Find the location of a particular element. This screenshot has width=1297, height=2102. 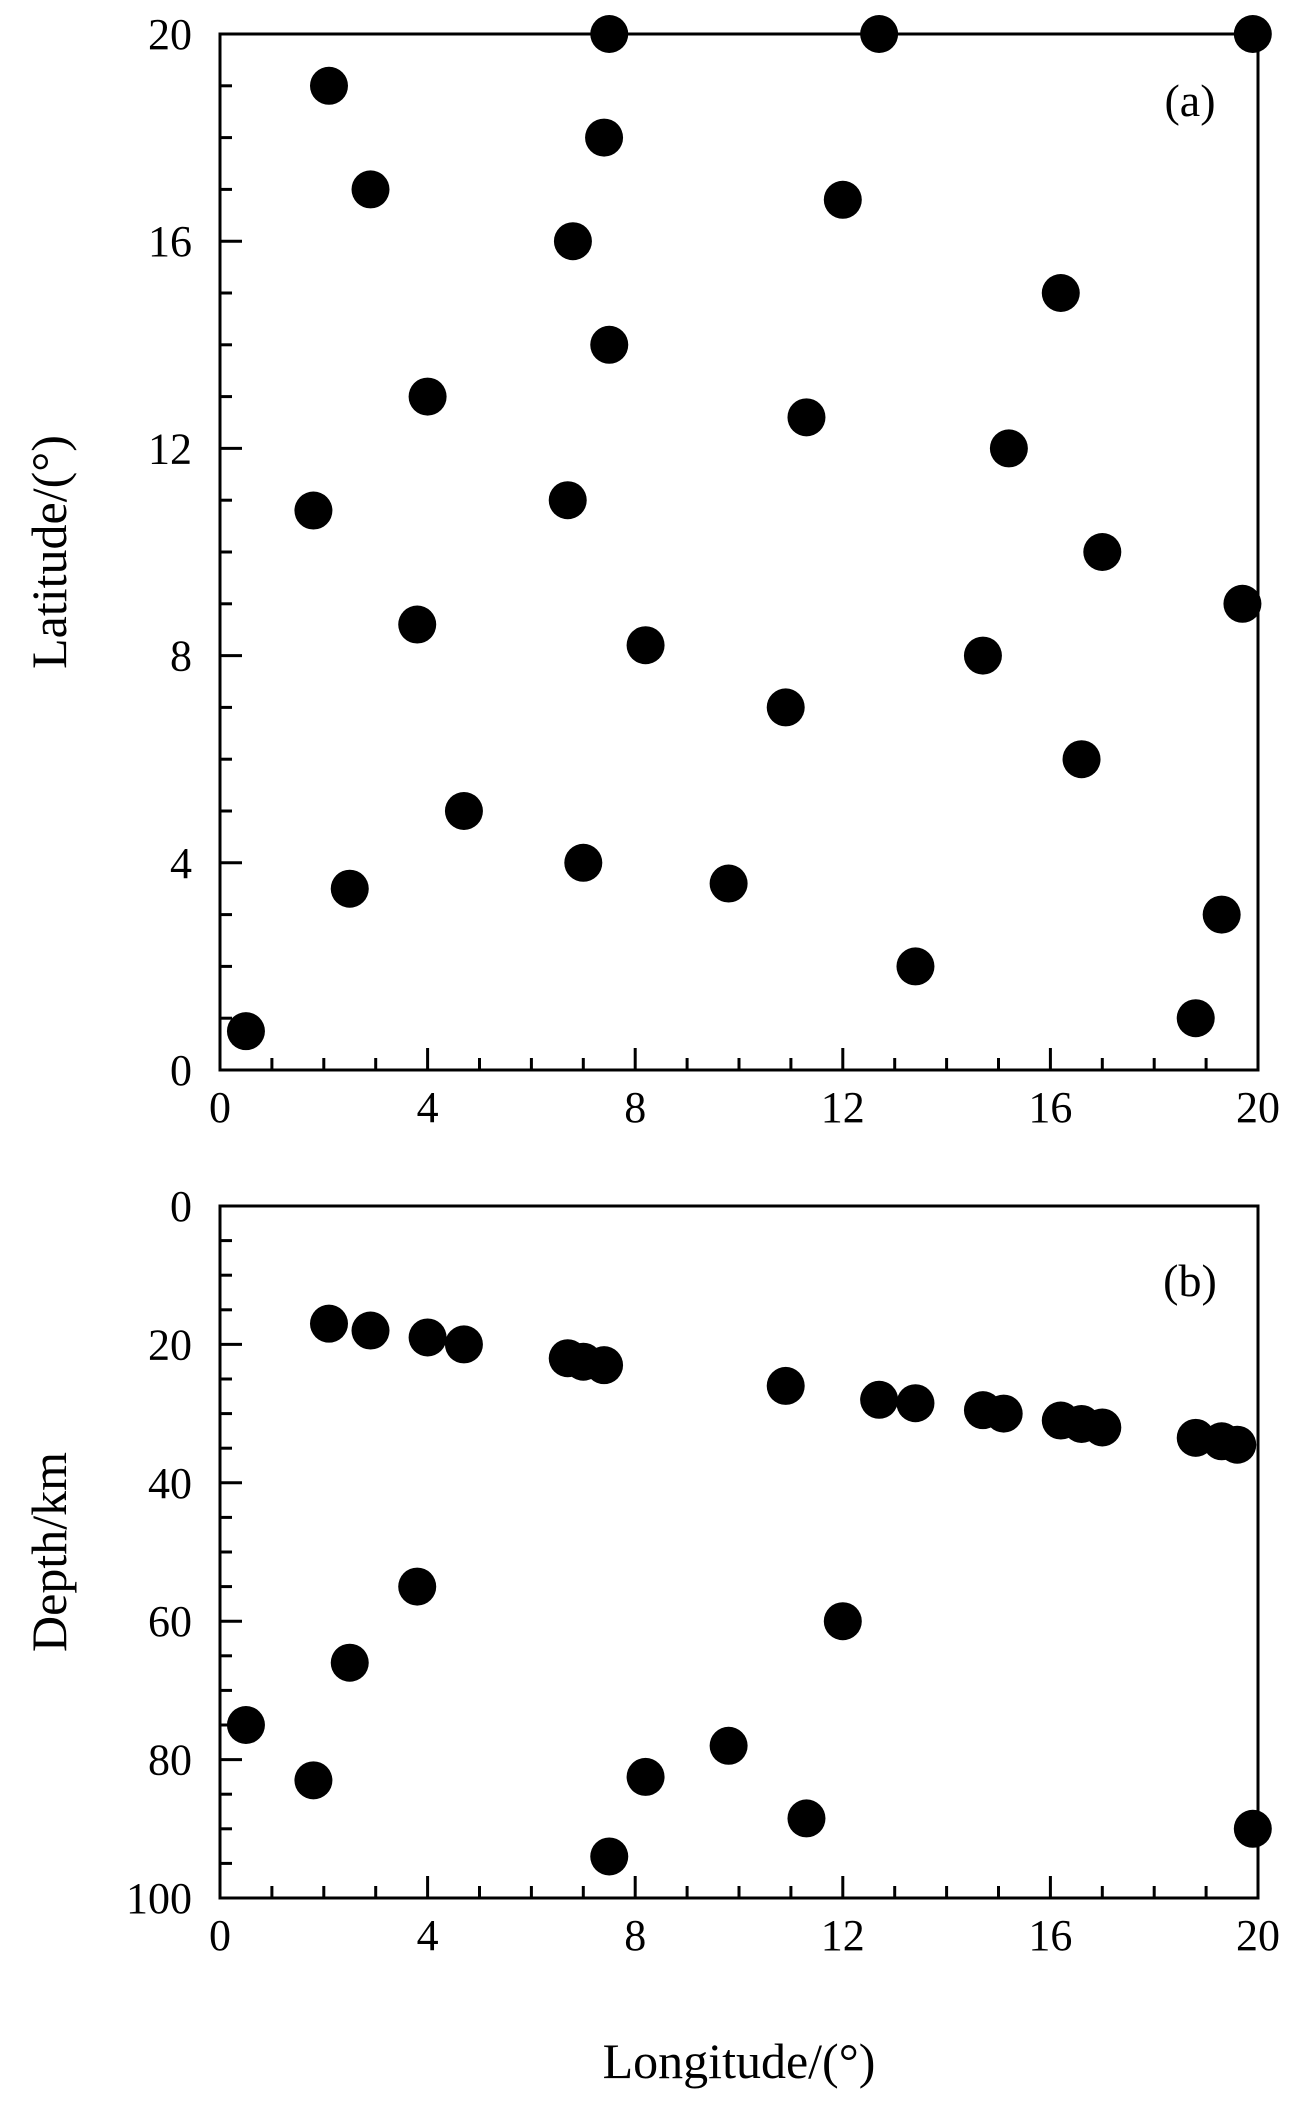

panel-b-ylabel: Depth/km is located at coordinates (49, 1552).